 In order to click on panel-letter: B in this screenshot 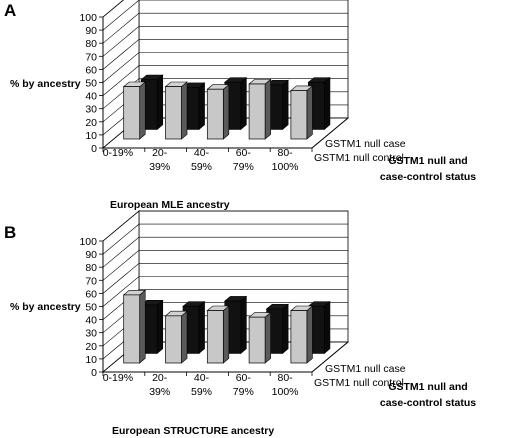, I will do `click(10, 232)`.